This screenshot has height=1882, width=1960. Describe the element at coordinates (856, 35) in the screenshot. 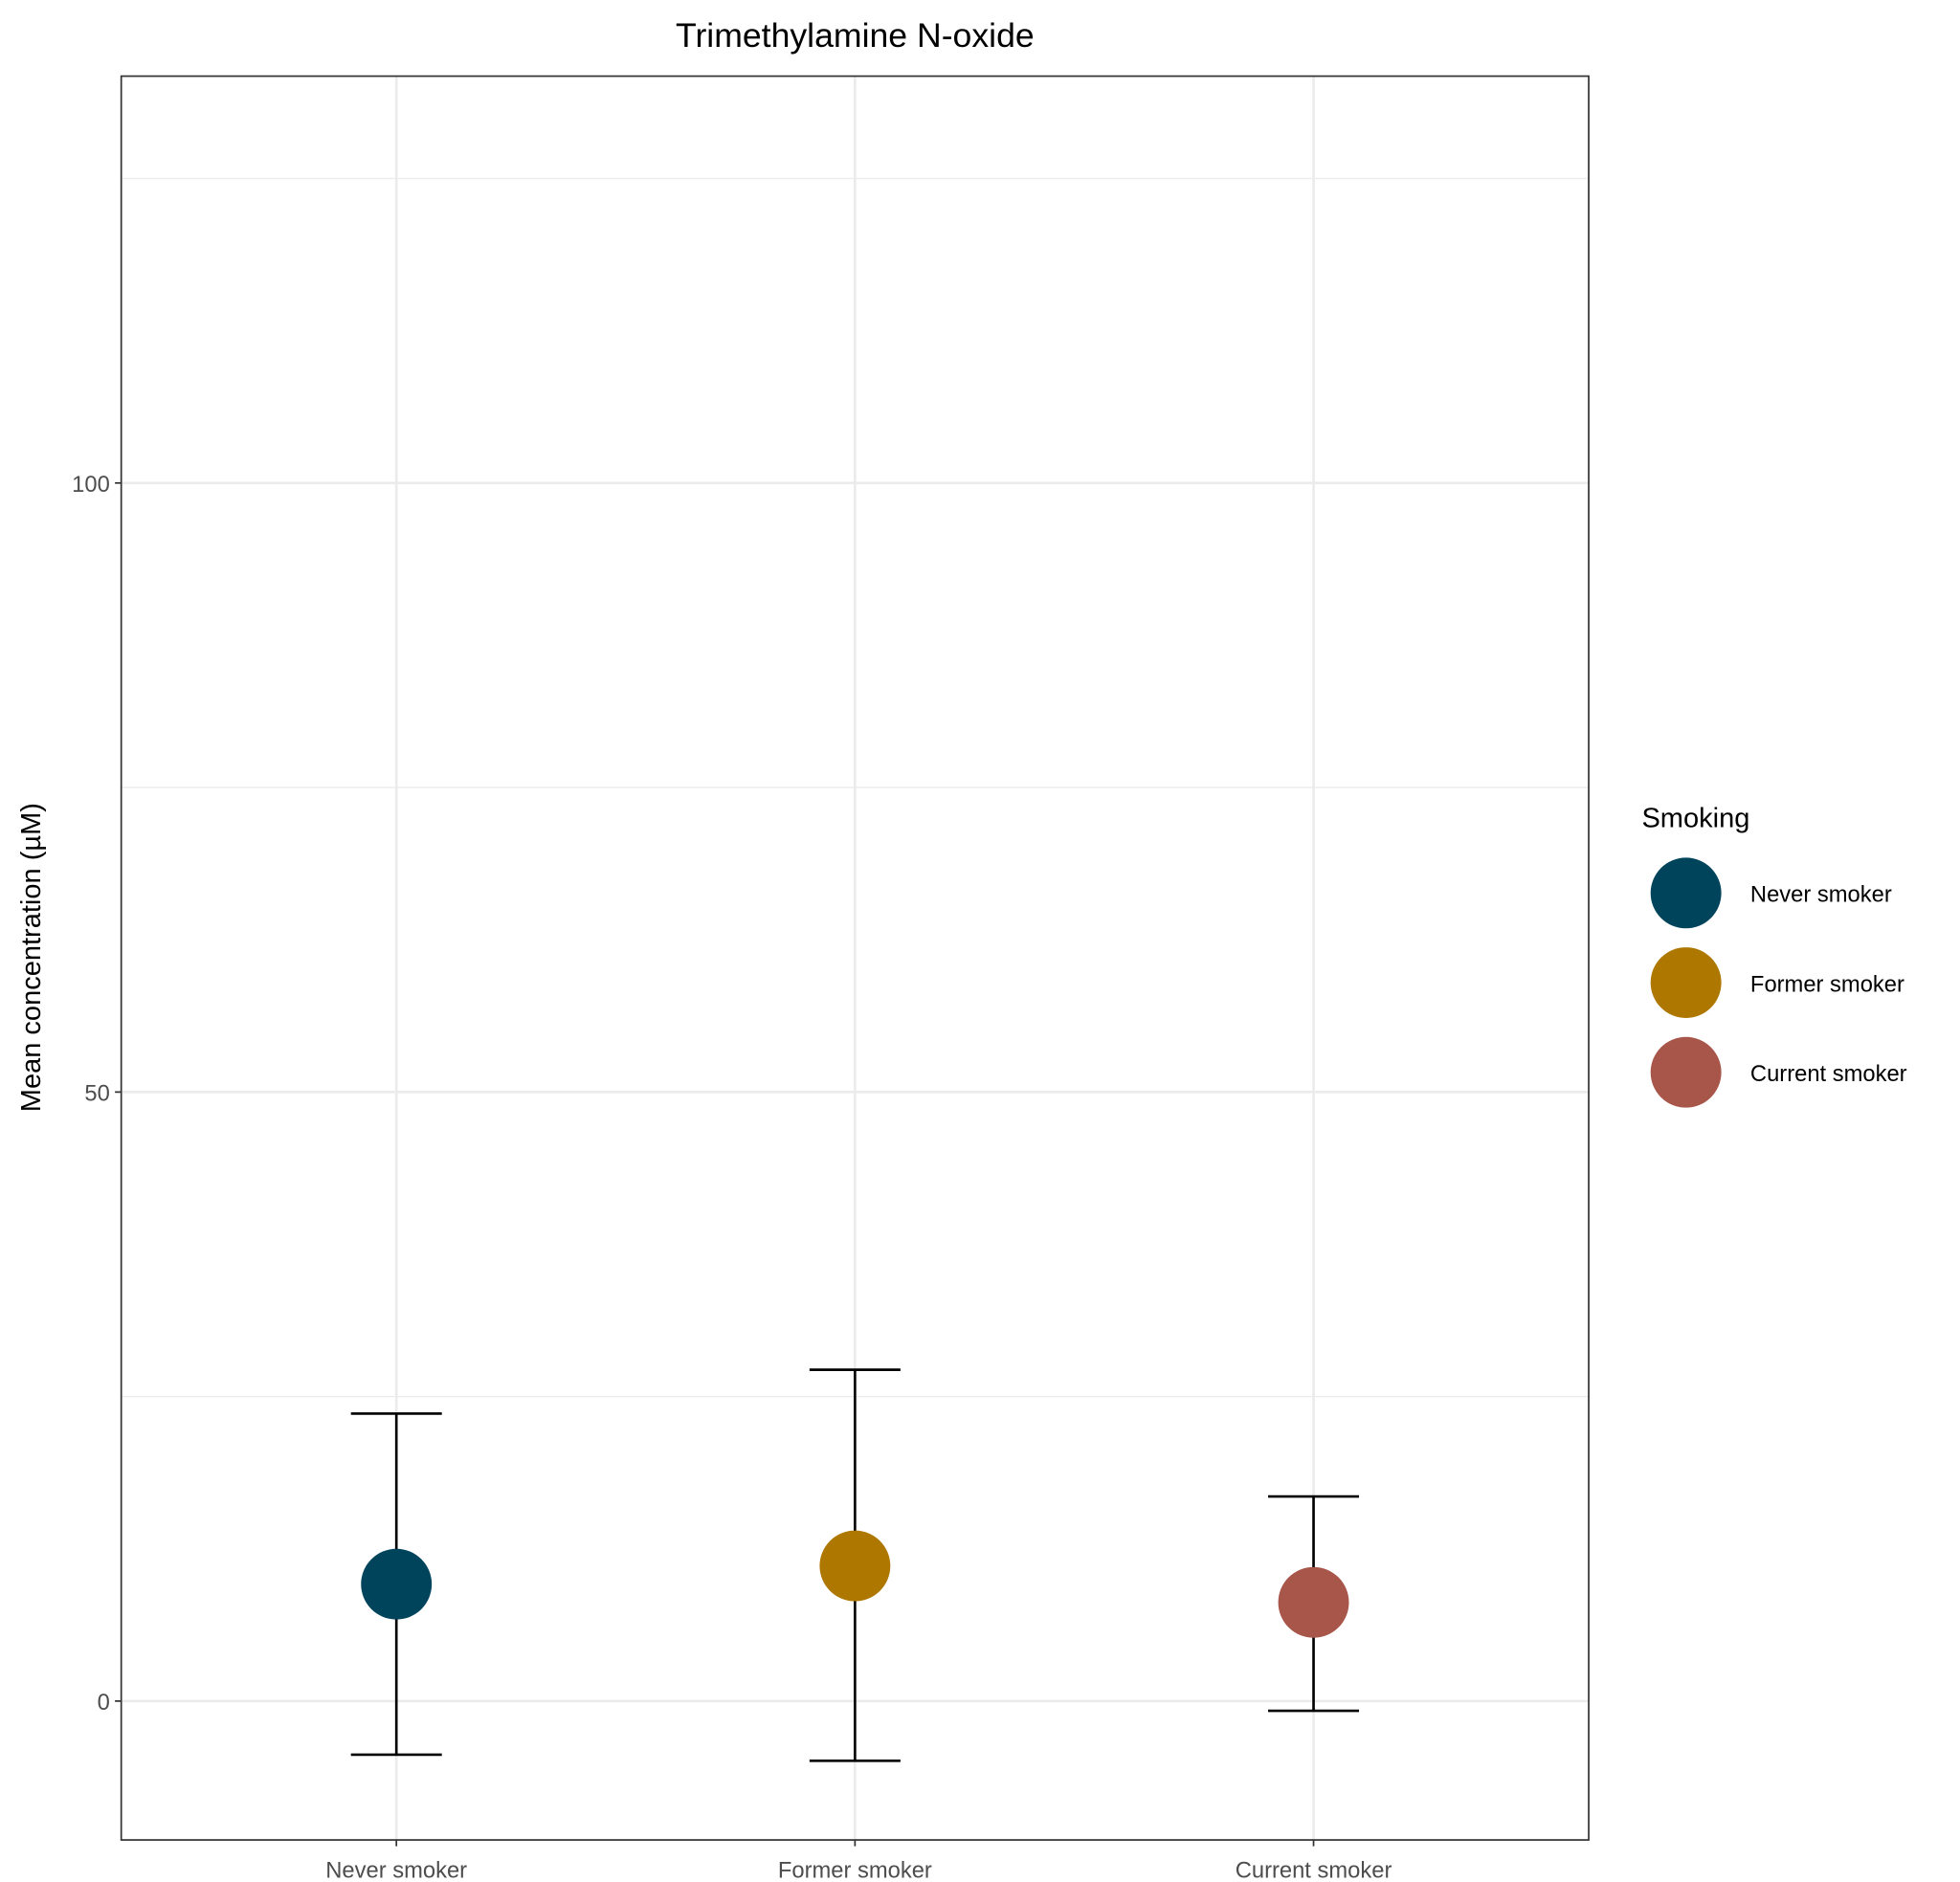

I see `chart-title: Trimethylamine N-oxide` at that location.